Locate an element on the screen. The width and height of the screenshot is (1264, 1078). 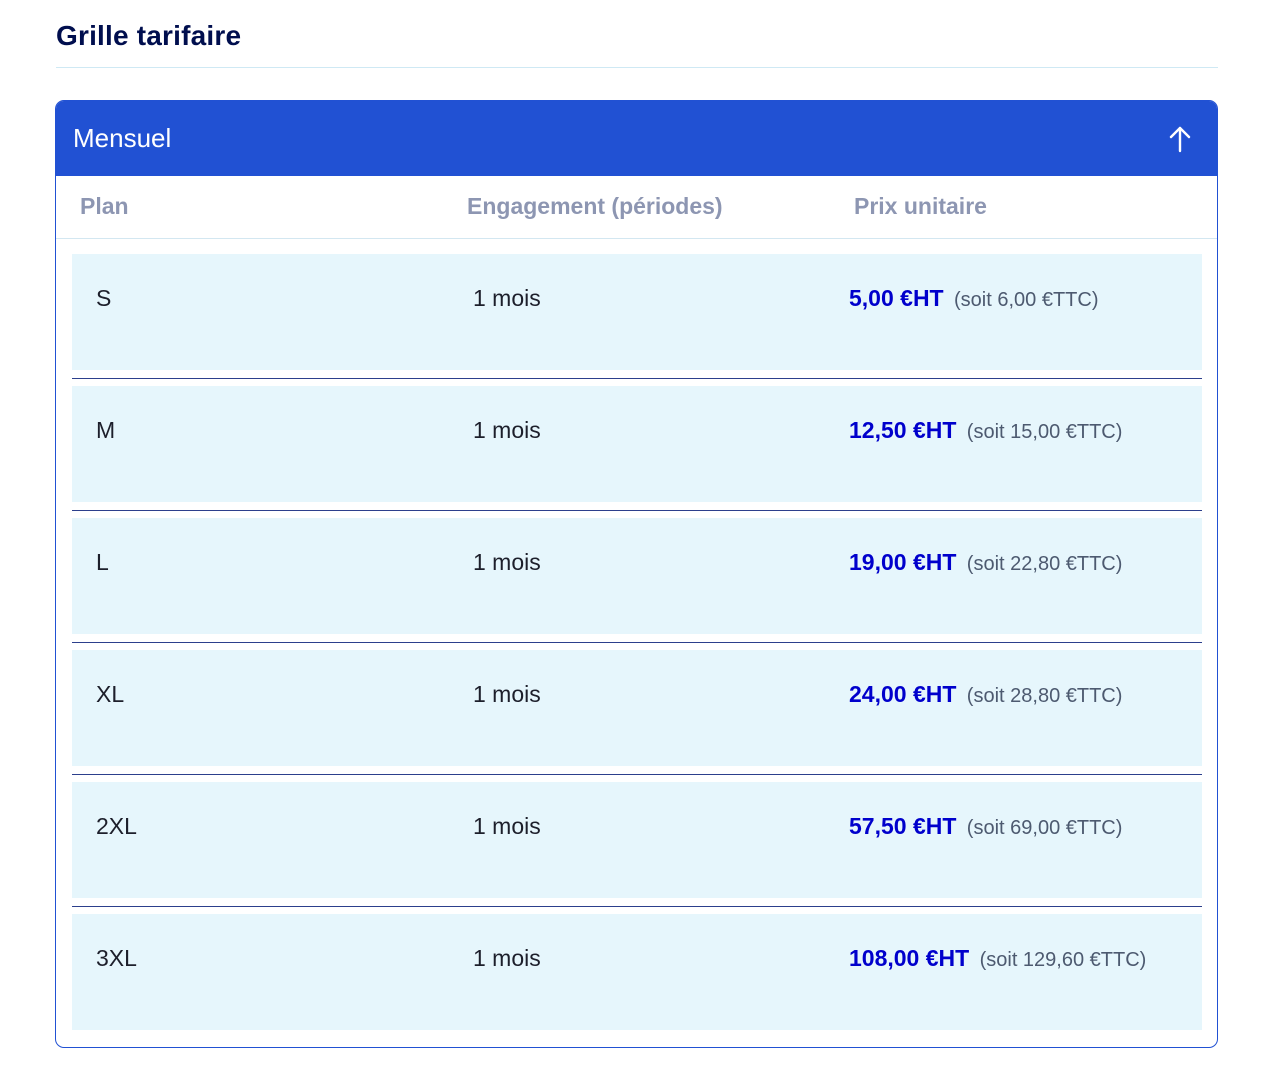
price-ht: 5,00 €HT is located at coordinates (896, 298).